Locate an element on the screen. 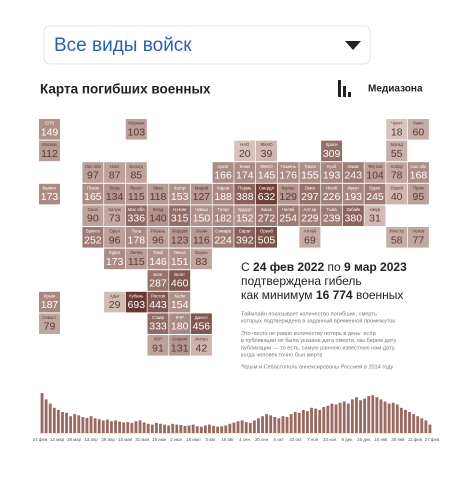 This screenshot has width=474, height=484. region-name: Чукот is located at coordinates (396, 123).